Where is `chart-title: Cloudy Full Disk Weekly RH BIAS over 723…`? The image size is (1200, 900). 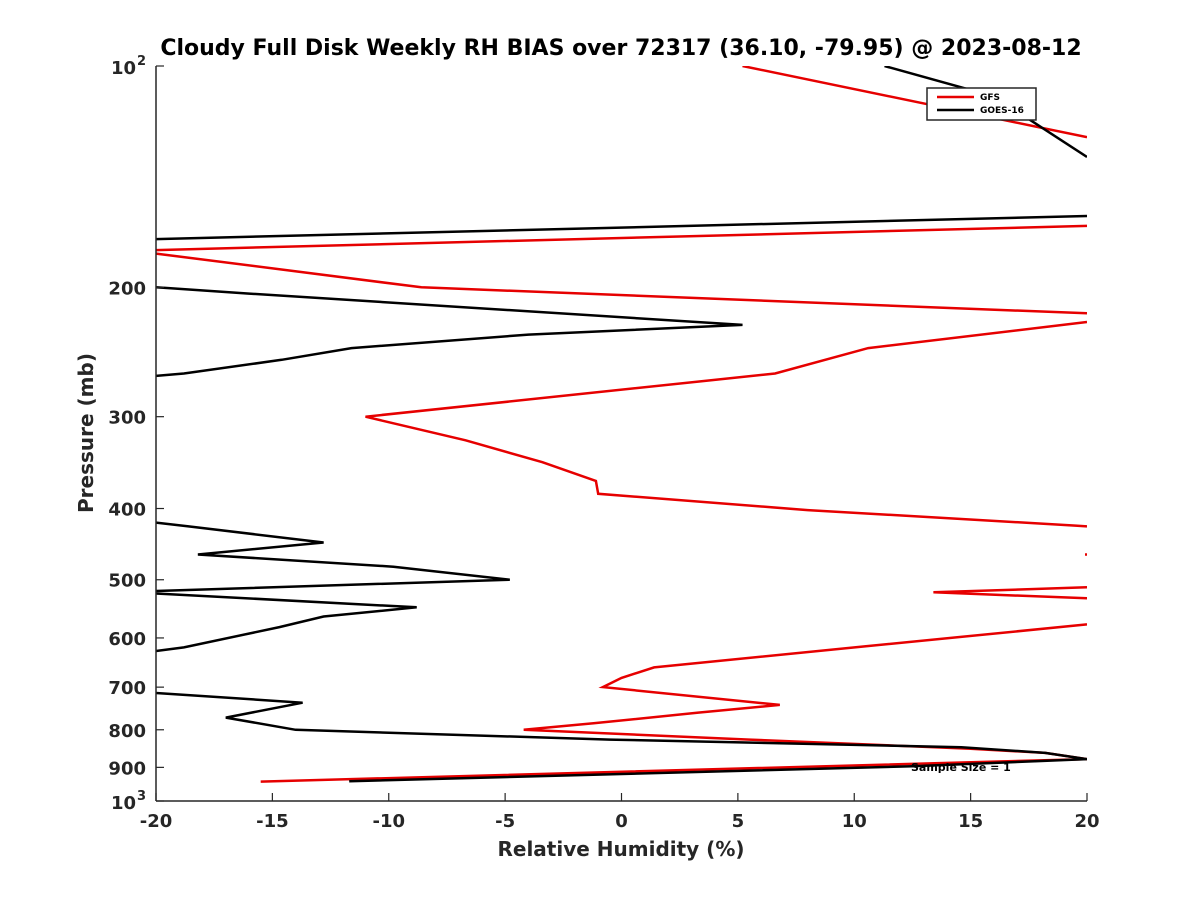
chart-title: Cloudy Full Disk Weekly RH BIAS over 723… is located at coordinates (620, 48).